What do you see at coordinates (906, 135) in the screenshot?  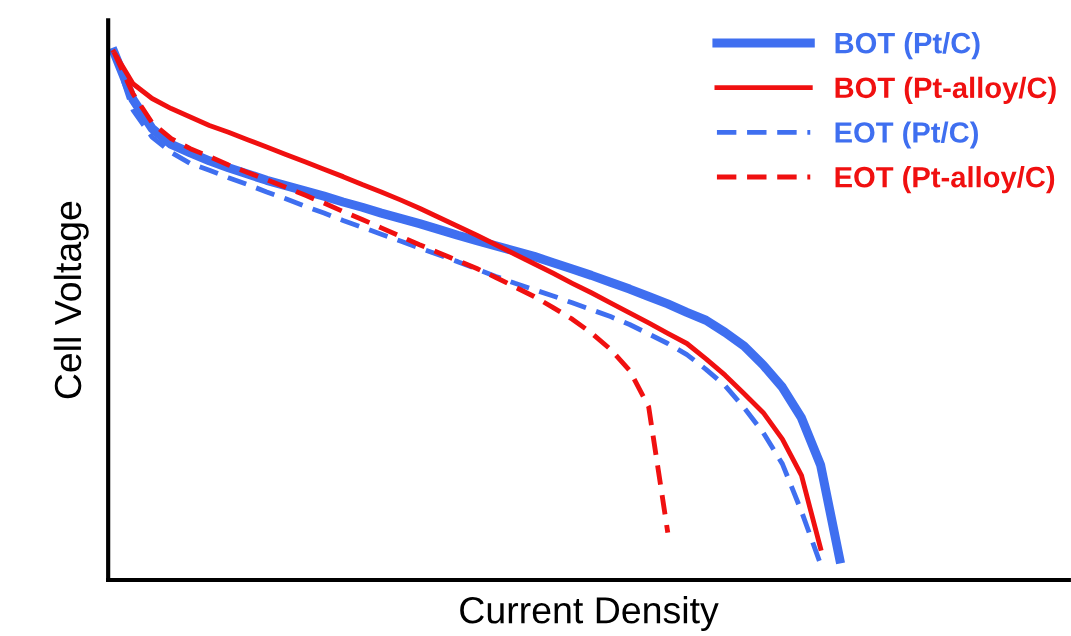 I see `legend-label: EOT (Pt/C)` at bounding box center [906, 135].